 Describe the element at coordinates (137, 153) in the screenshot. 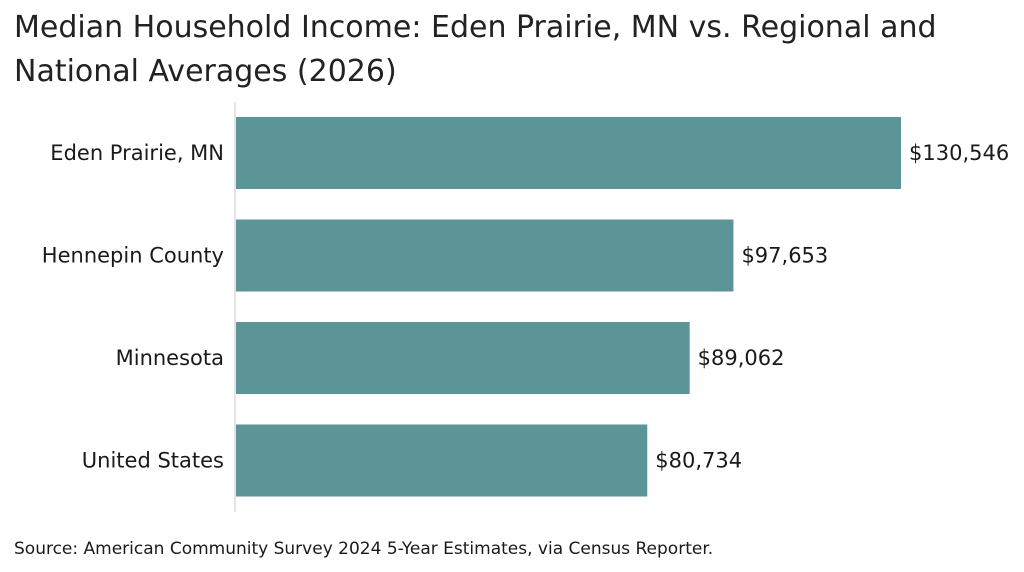

I see `category-label: Eden Prairie, MN` at that location.